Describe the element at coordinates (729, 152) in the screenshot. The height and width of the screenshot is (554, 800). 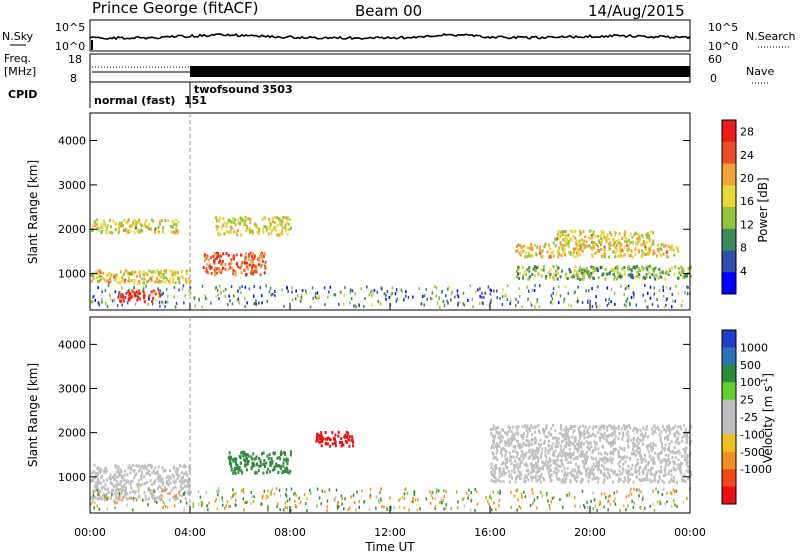
I see `power-colorbar-swatch` at that location.